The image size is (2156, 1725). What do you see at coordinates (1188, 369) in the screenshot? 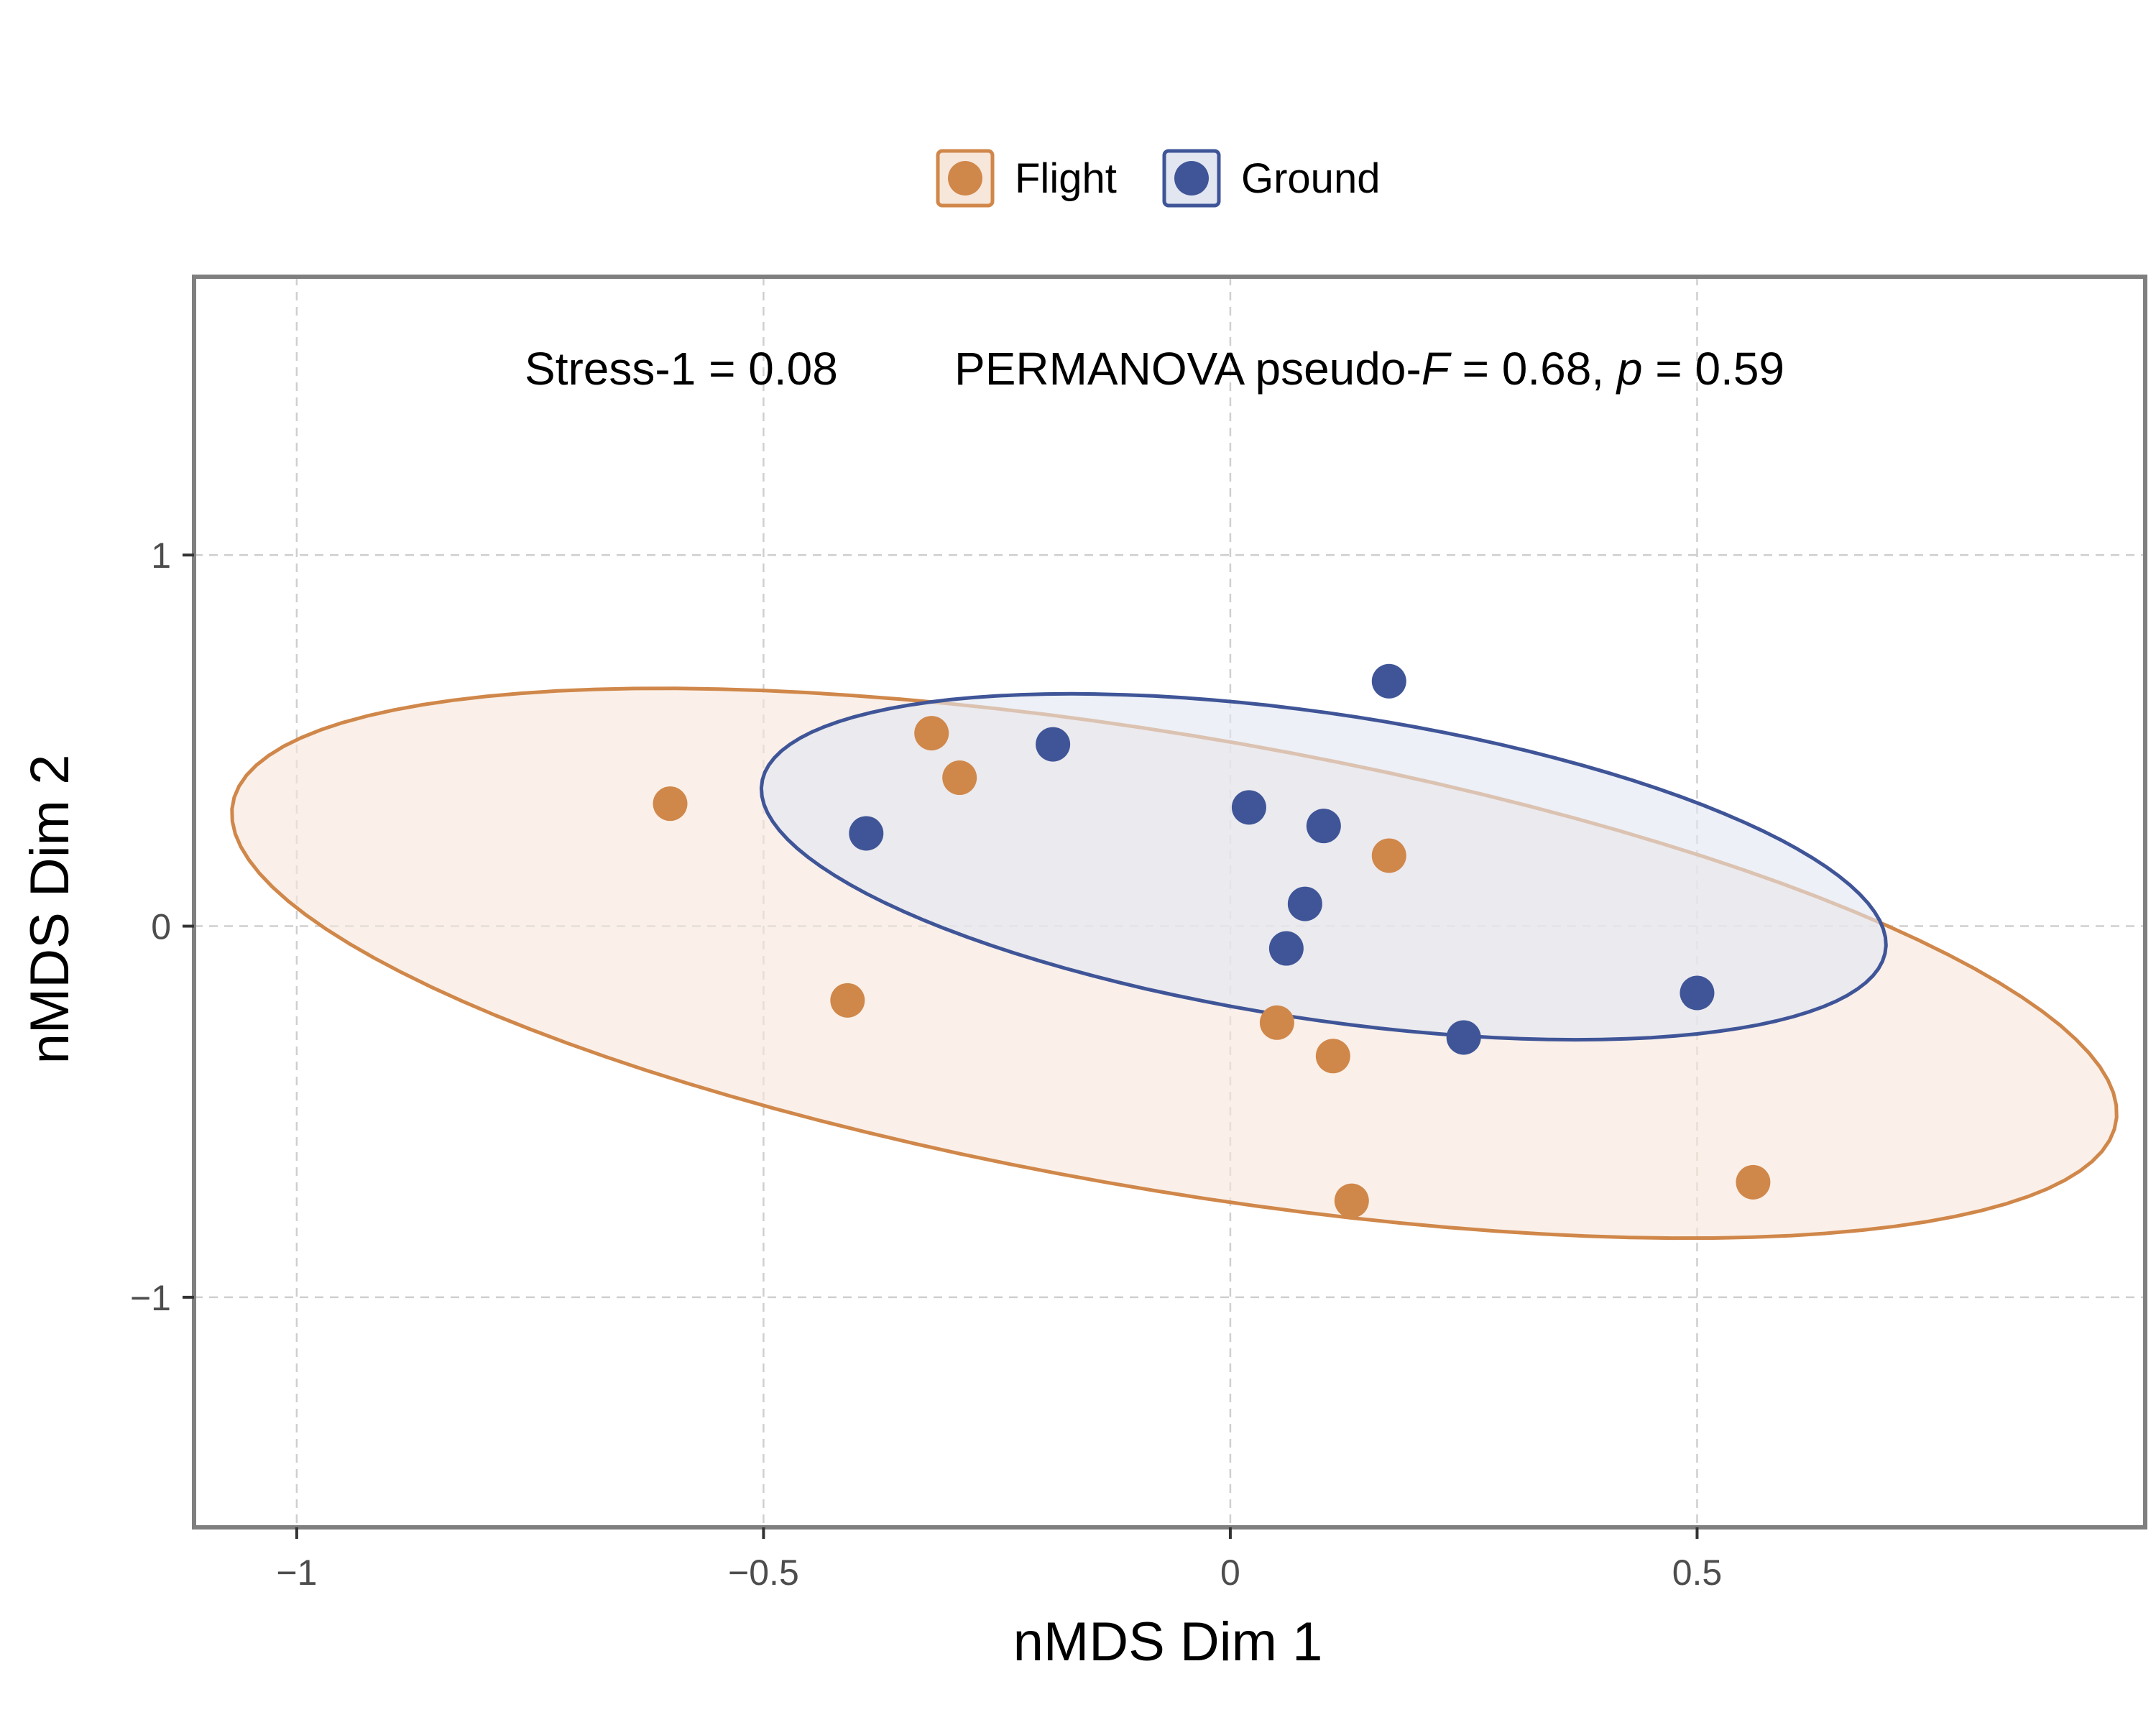
I see `permanova-prefix: PERMANOVA pseudo-` at bounding box center [1188, 369].